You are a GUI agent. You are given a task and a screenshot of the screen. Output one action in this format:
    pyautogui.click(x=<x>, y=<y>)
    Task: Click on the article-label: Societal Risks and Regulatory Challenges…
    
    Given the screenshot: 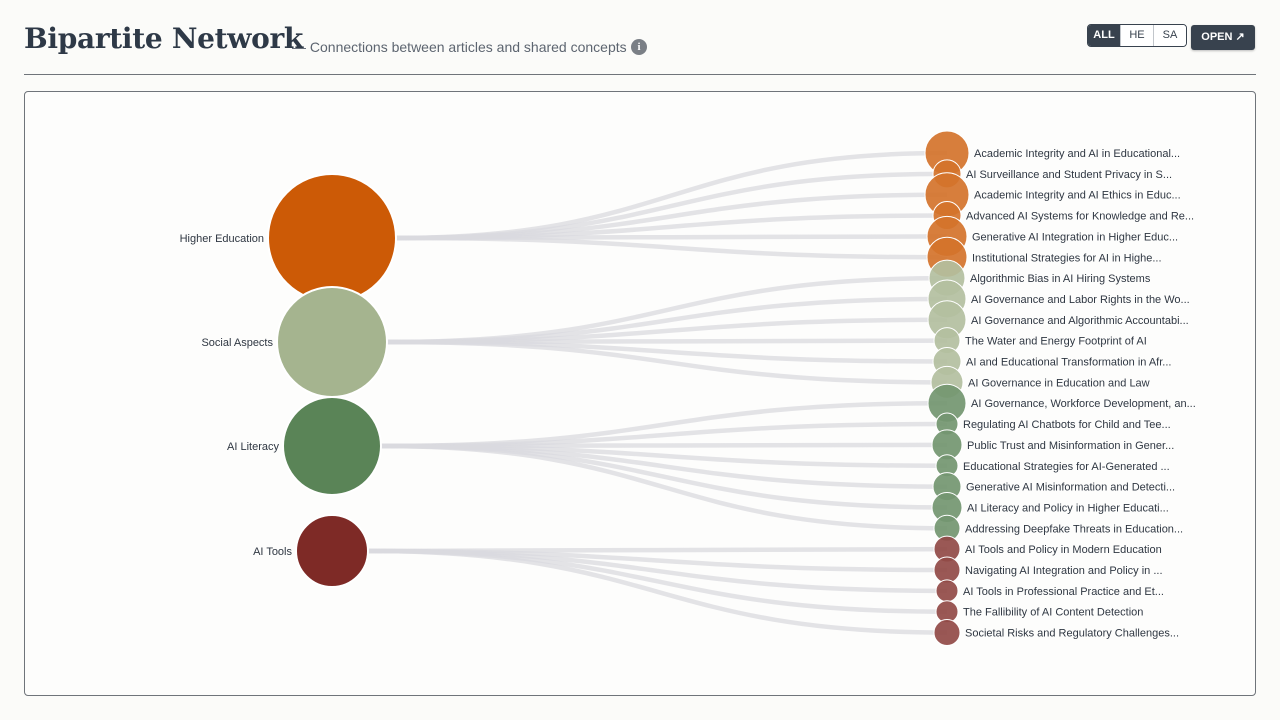 What is the action you would take?
    pyautogui.click(x=1072, y=634)
    